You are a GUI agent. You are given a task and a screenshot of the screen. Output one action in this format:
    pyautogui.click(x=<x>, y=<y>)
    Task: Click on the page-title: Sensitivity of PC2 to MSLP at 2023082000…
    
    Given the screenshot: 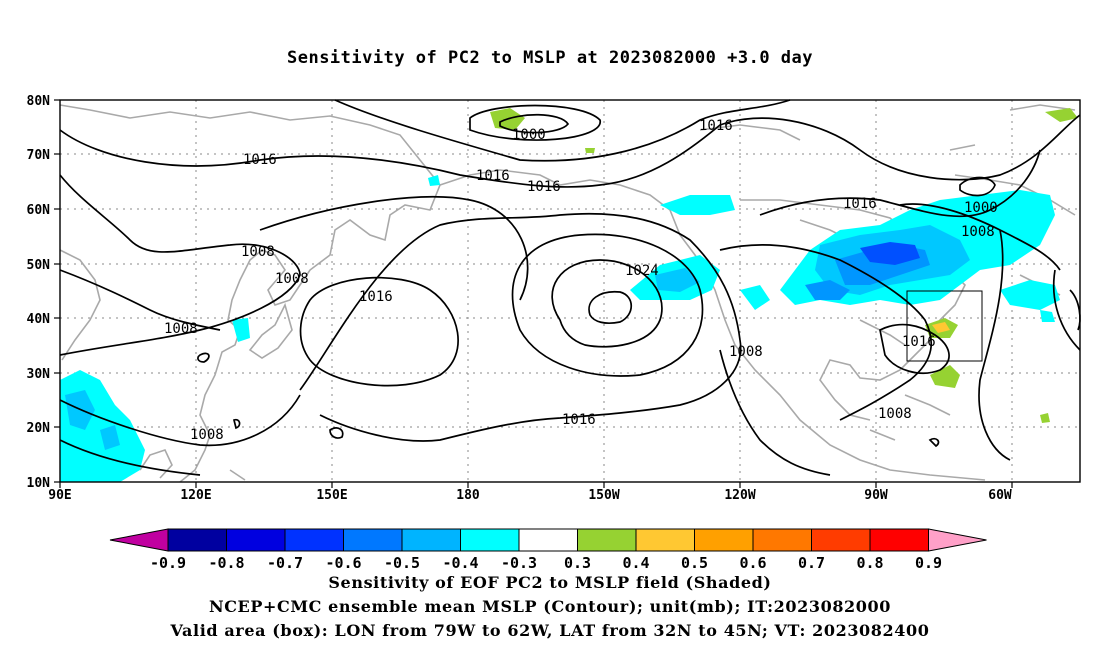 What is the action you would take?
    pyautogui.click(x=549, y=58)
    